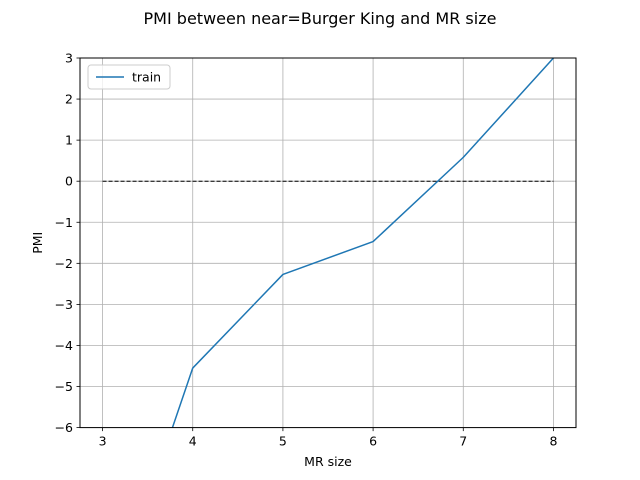 The width and height of the screenshot is (640, 480). Describe the element at coordinates (64, 222) in the screenshot. I see `y-tick-label: −1` at that location.